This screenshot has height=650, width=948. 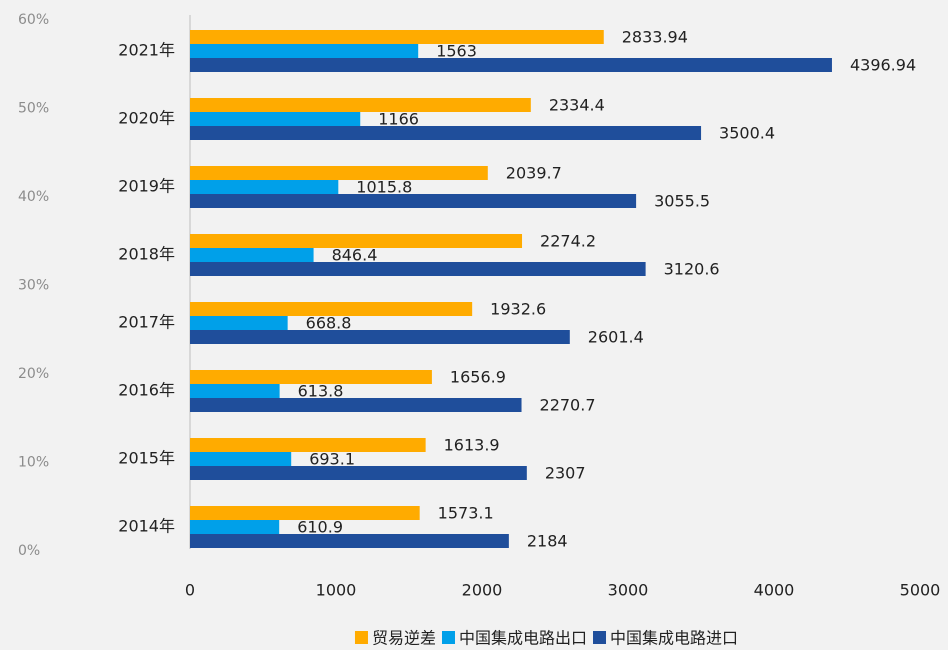 What do you see at coordinates (33, 197) in the screenshot?
I see `y2-tick-label: 40%` at bounding box center [33, 197].